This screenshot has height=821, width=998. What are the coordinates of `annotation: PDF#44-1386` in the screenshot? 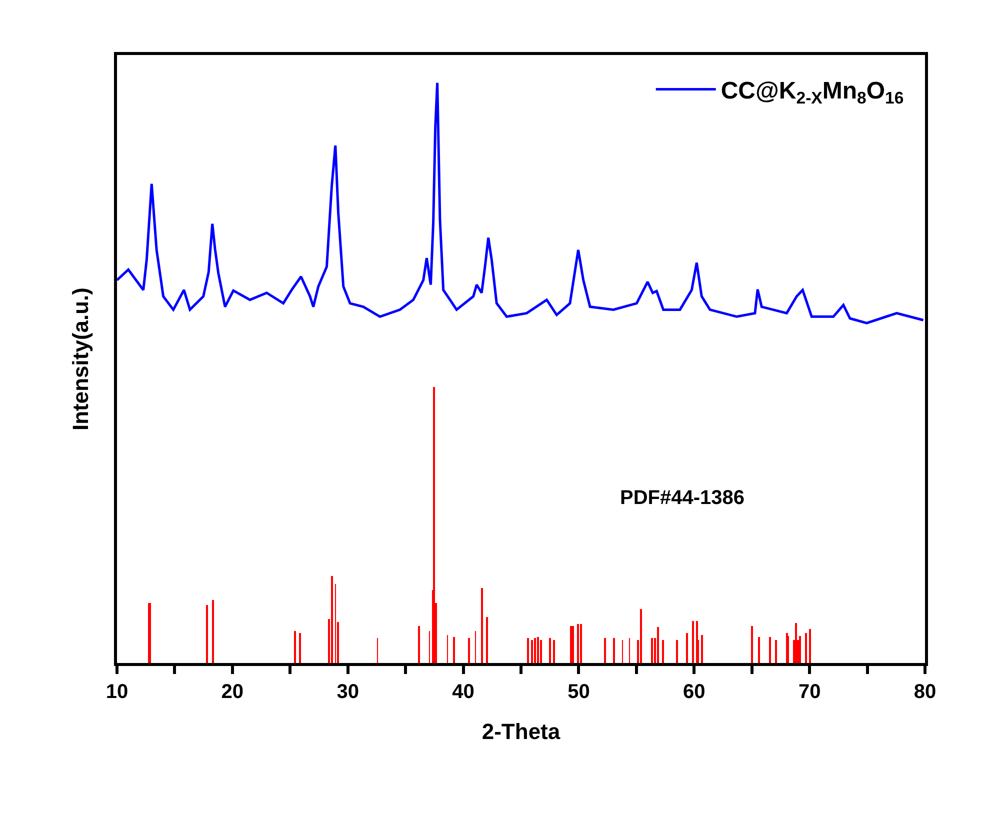 It's located at (682, 498).